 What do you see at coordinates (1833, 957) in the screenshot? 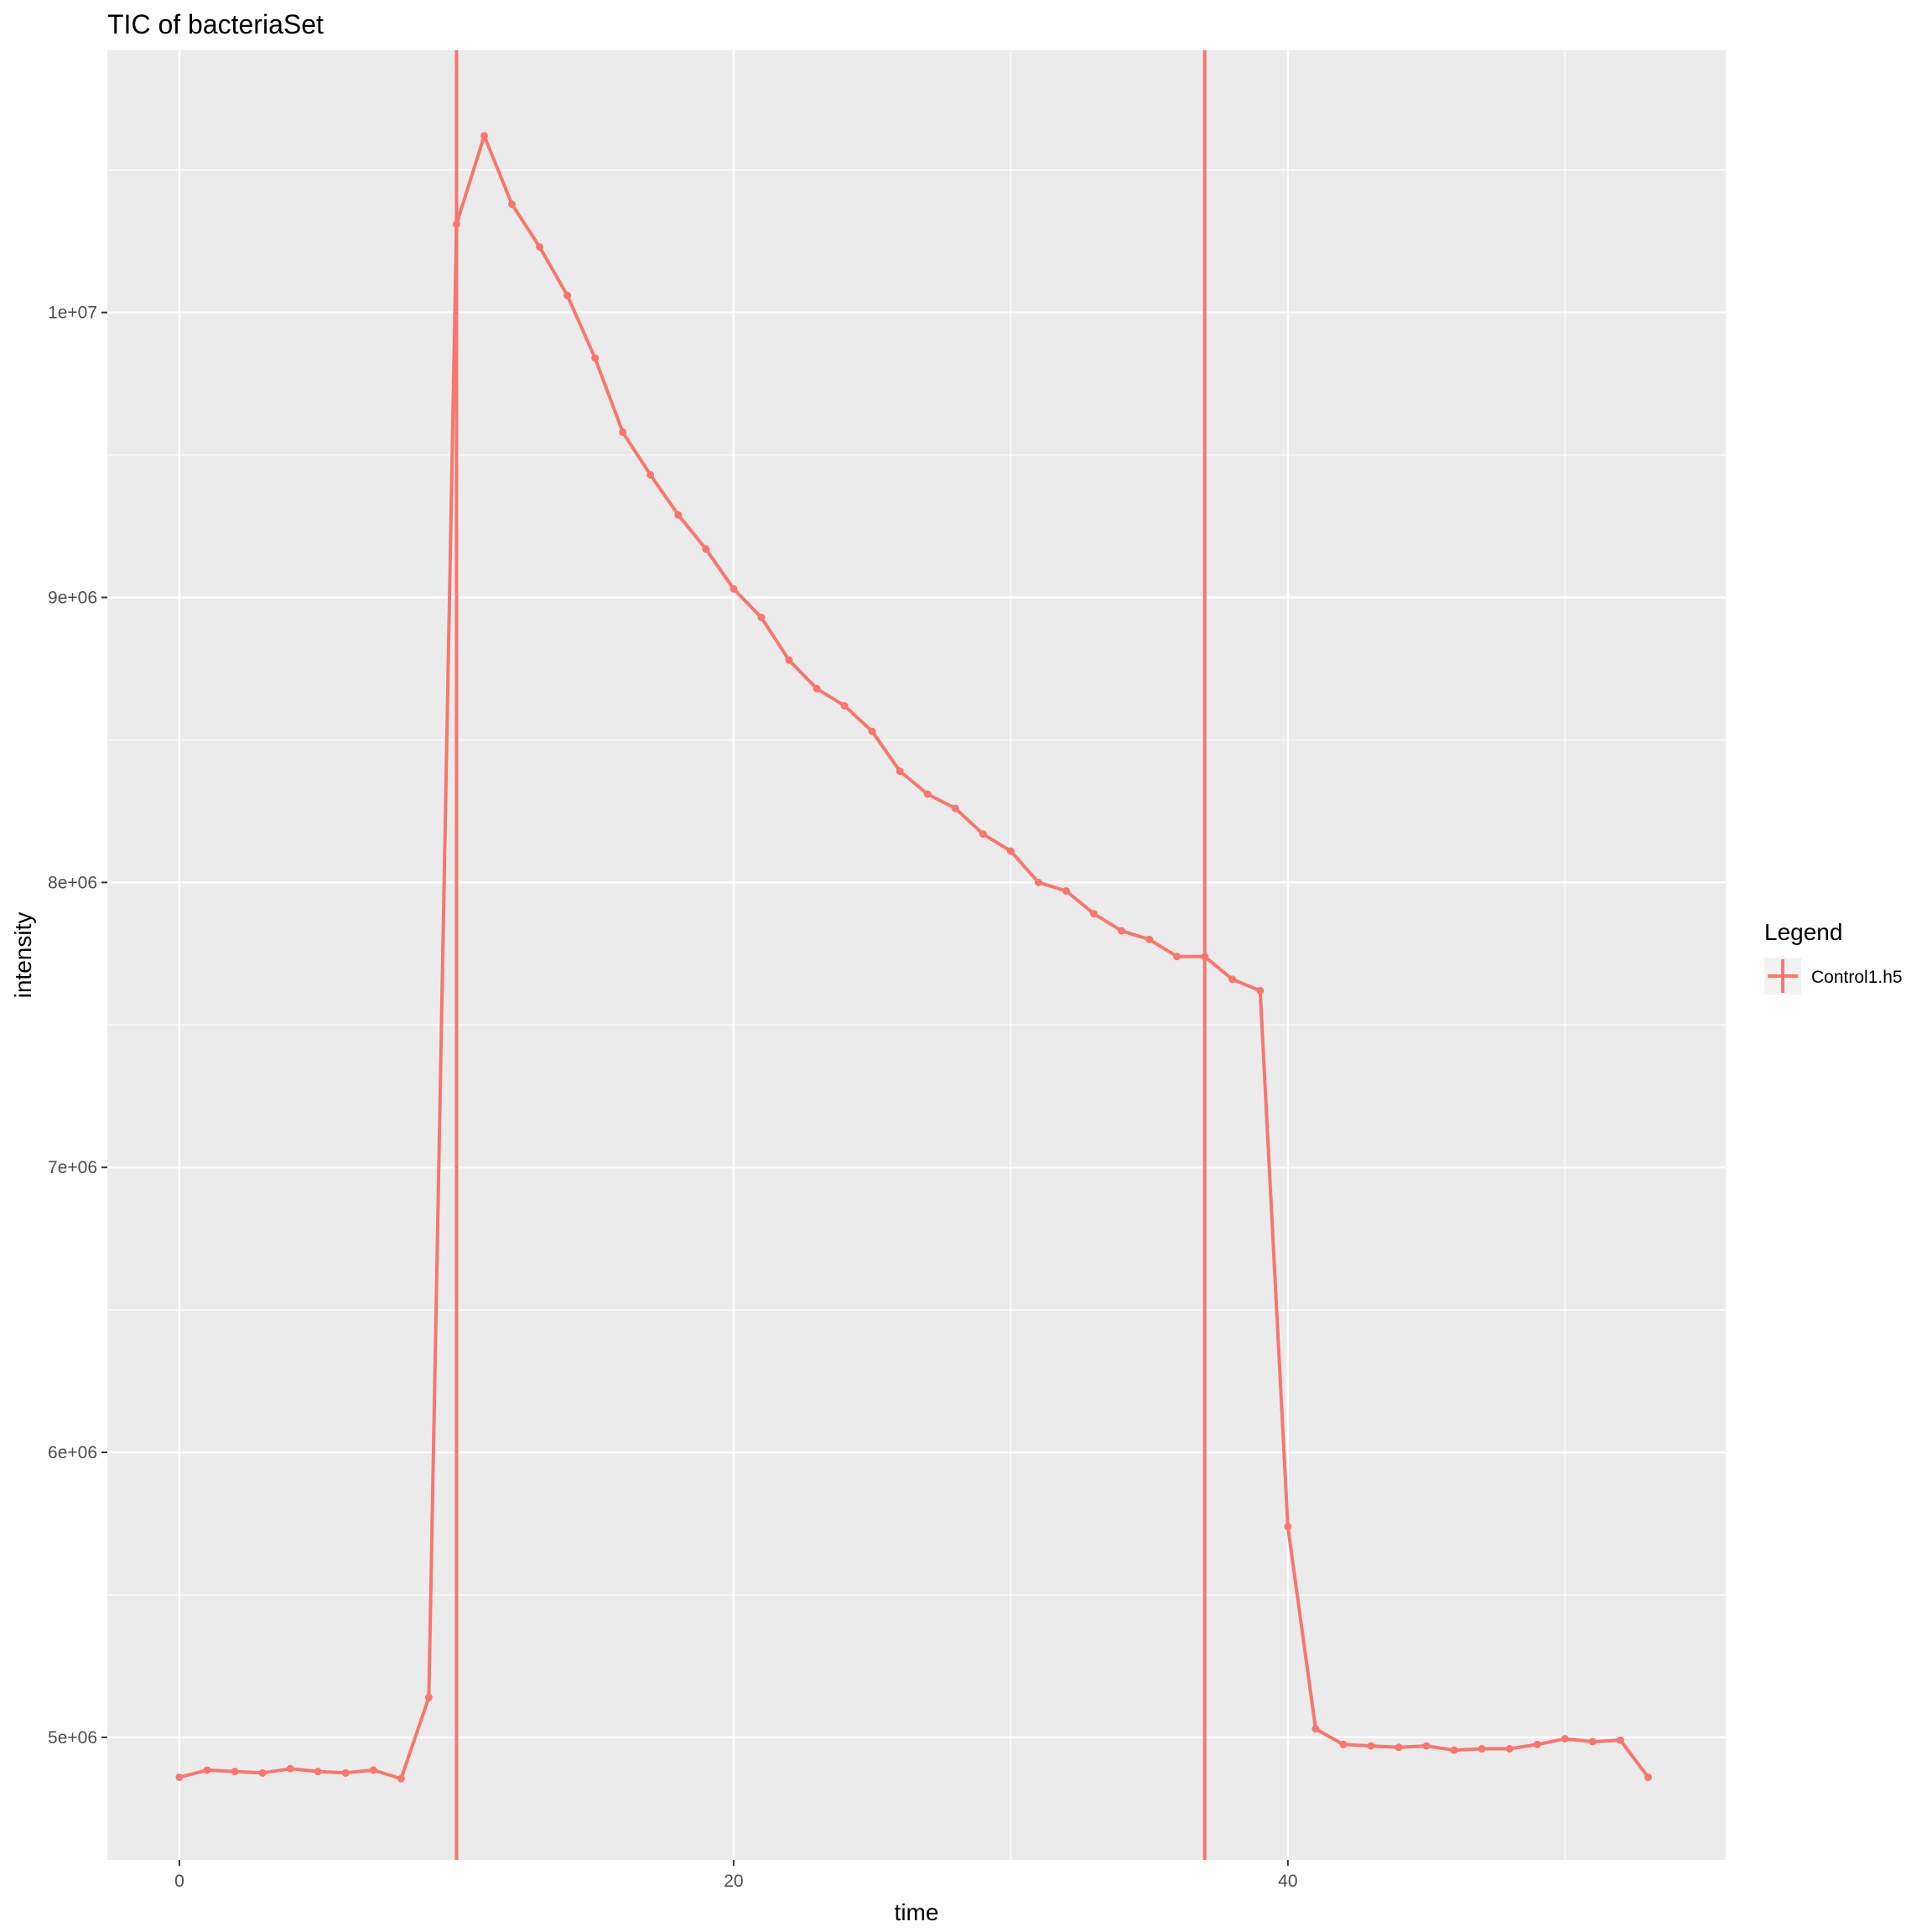
I see `legend: Legend Control1.h5` at bounding box center [1833, 957].